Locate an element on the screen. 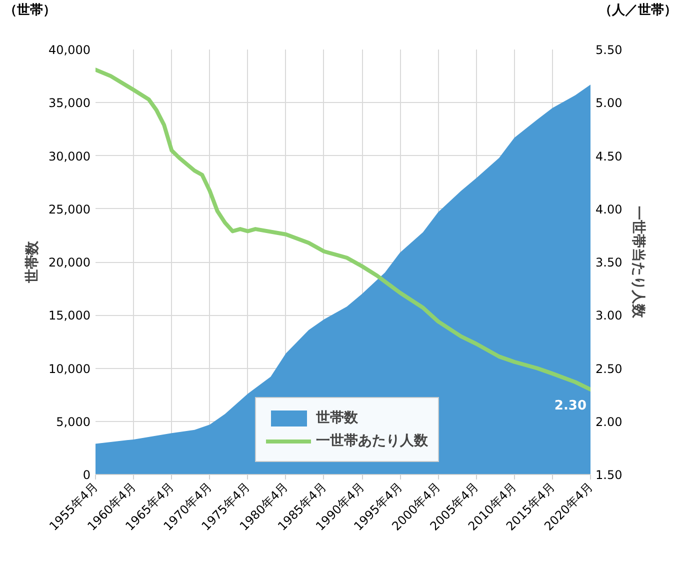  text: （人／世帯） is located at coordinates (637, 11).